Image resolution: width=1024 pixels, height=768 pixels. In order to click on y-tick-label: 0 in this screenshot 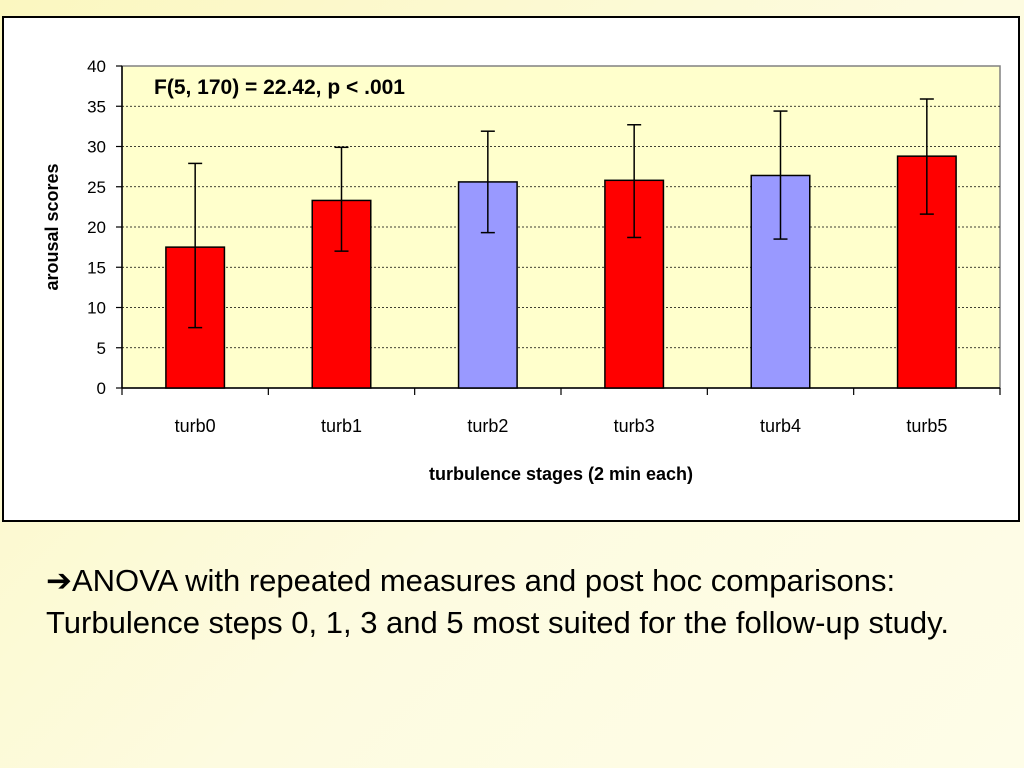, I will do `click(101, 388)`.